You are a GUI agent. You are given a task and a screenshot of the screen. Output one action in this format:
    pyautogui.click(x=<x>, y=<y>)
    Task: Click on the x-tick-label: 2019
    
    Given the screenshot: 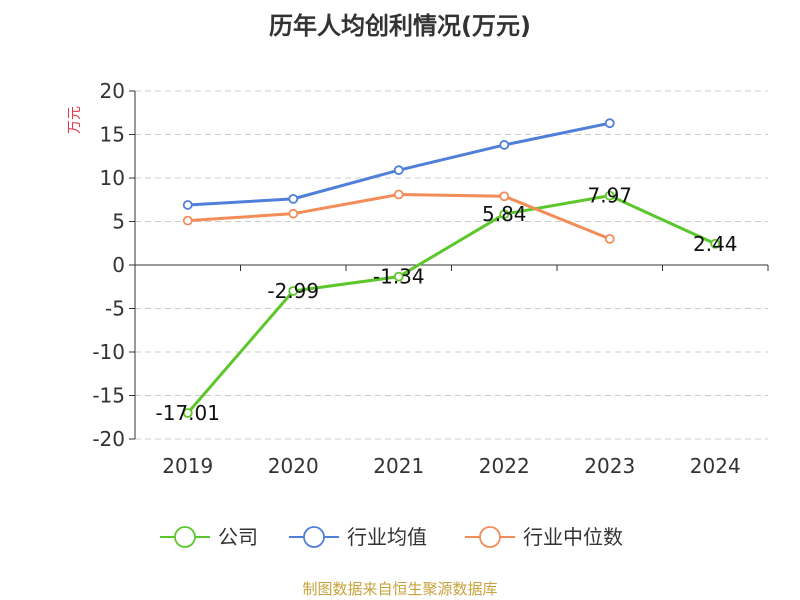 What is the action you would take?
    pyautogui.click(x=187, y=466)
    